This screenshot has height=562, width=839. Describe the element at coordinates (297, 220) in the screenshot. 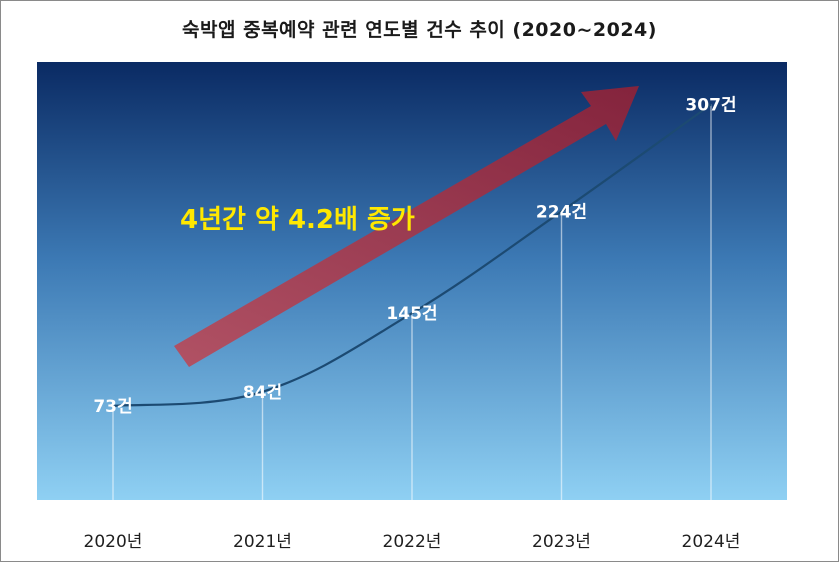

I see `growth-annotation: 4년간 약 4.2배 증가` at that location.